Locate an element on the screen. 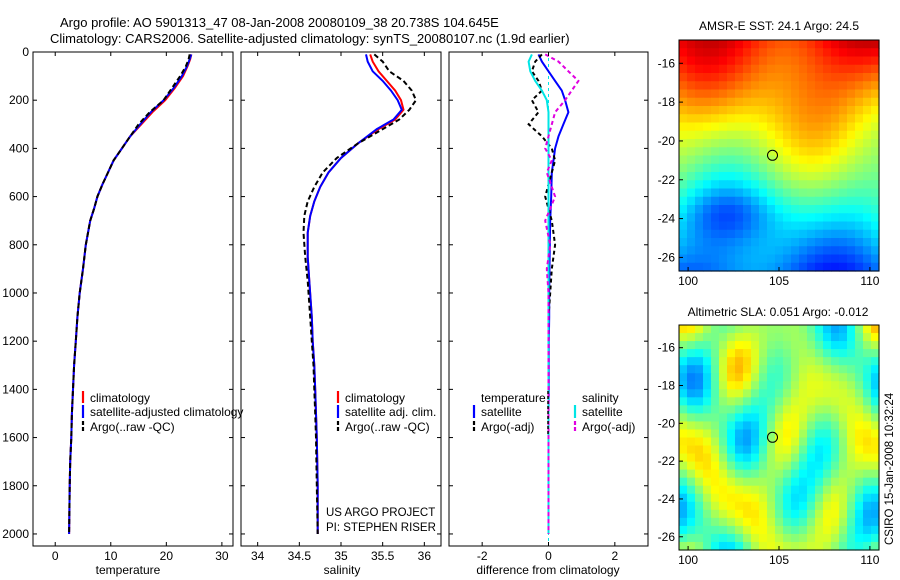 The height and width of the screenshot is (580, 900). salinity-xlabel: salinity is located at coordinates (342, 570).